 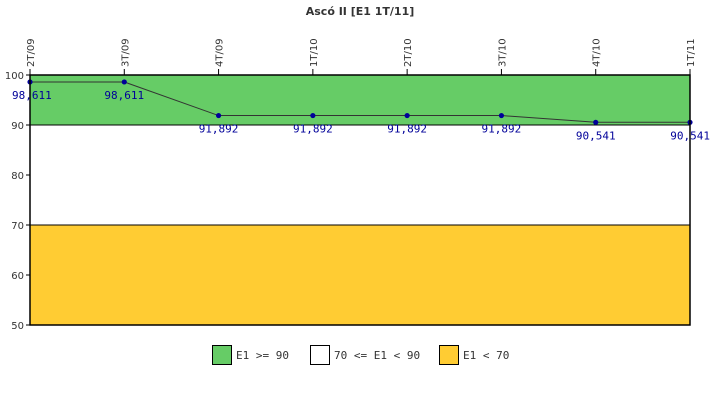 I want to click on legend-item-low: E1 < 70, so click(x=474, y=355).